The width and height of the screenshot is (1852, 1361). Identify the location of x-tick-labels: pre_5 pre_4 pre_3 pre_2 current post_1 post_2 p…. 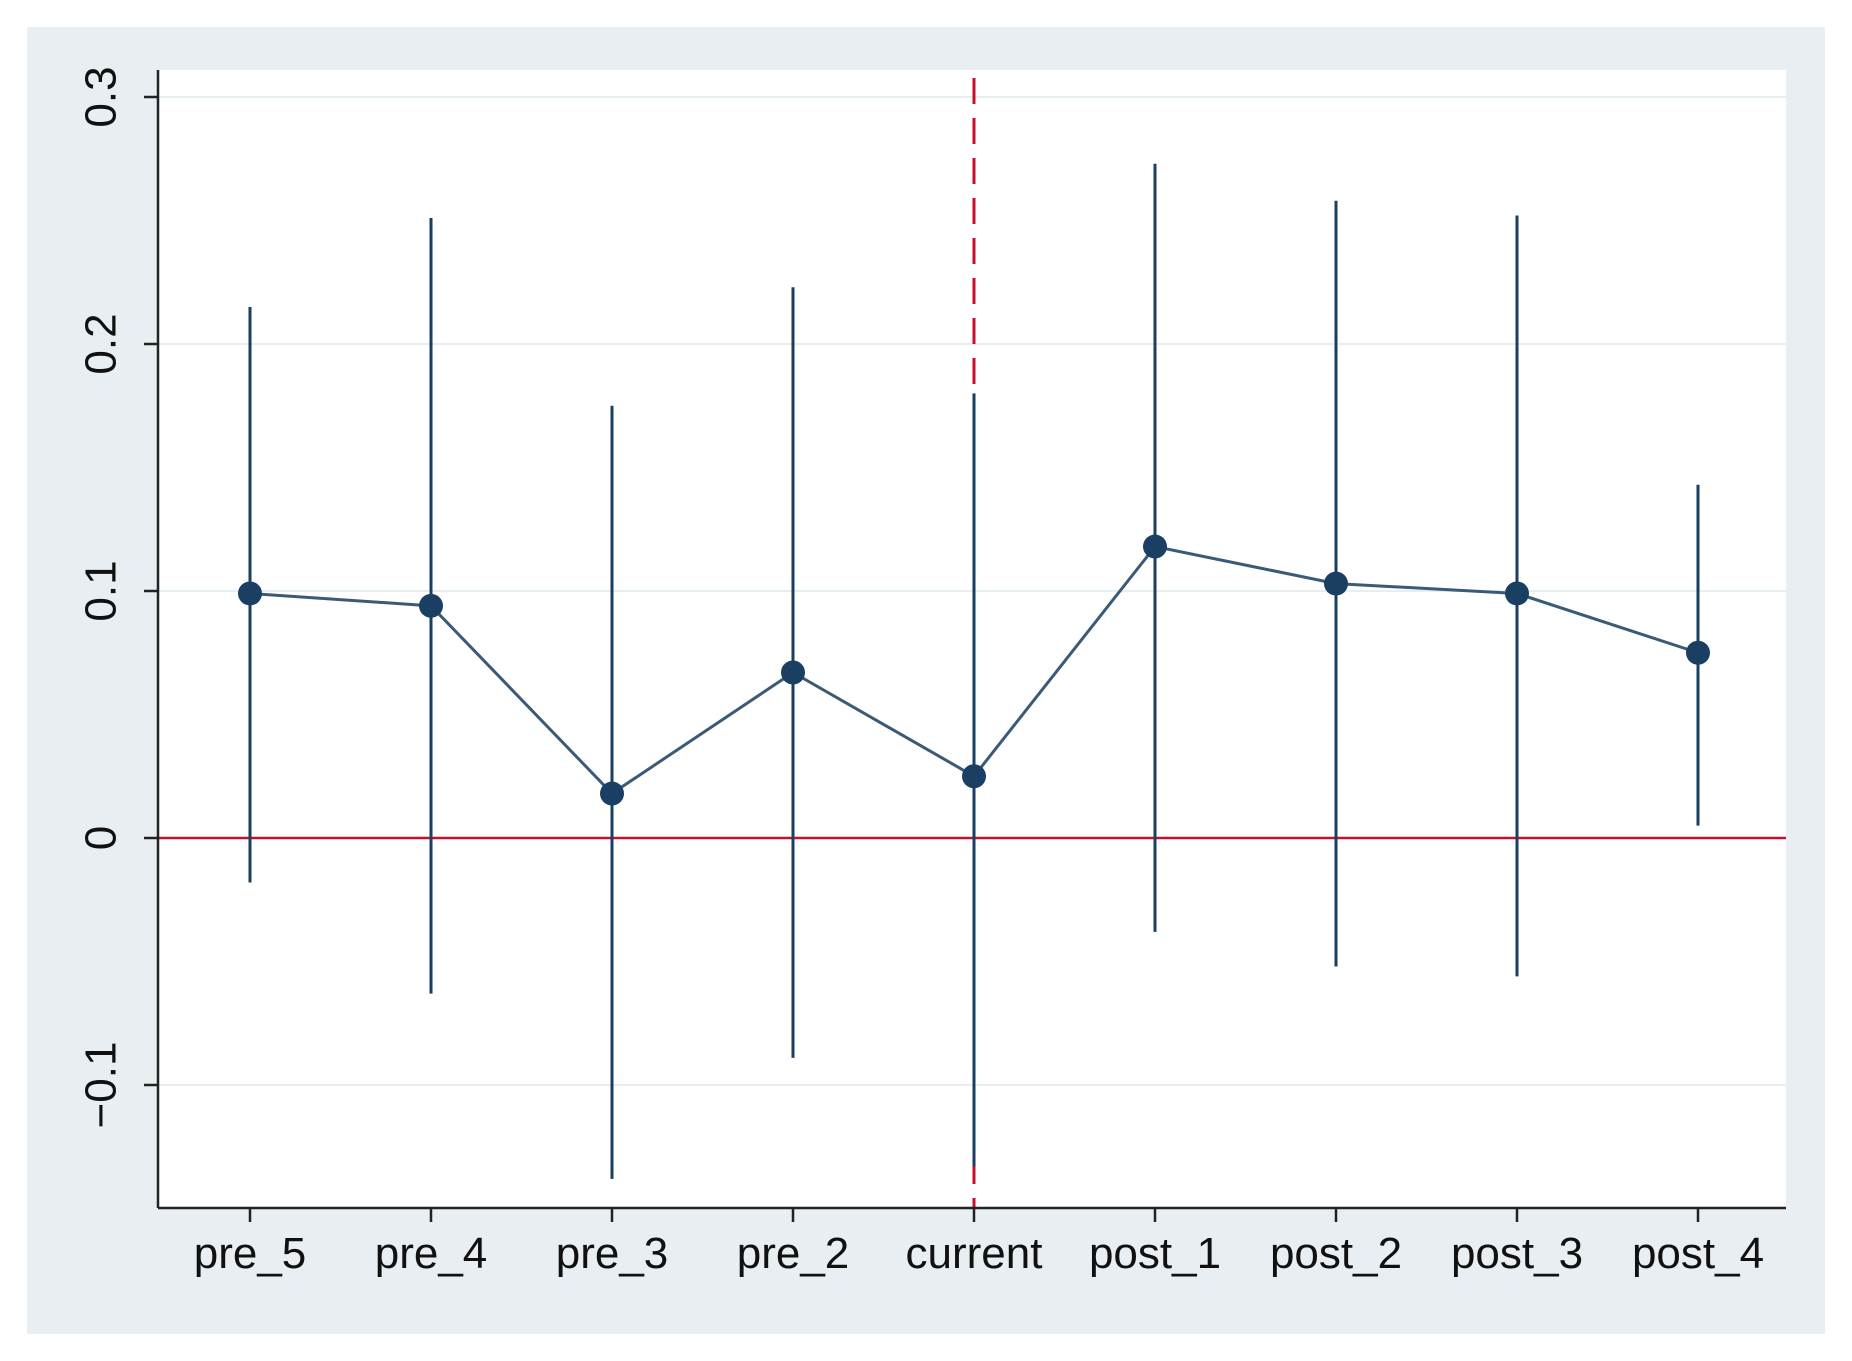
(979, 1253).